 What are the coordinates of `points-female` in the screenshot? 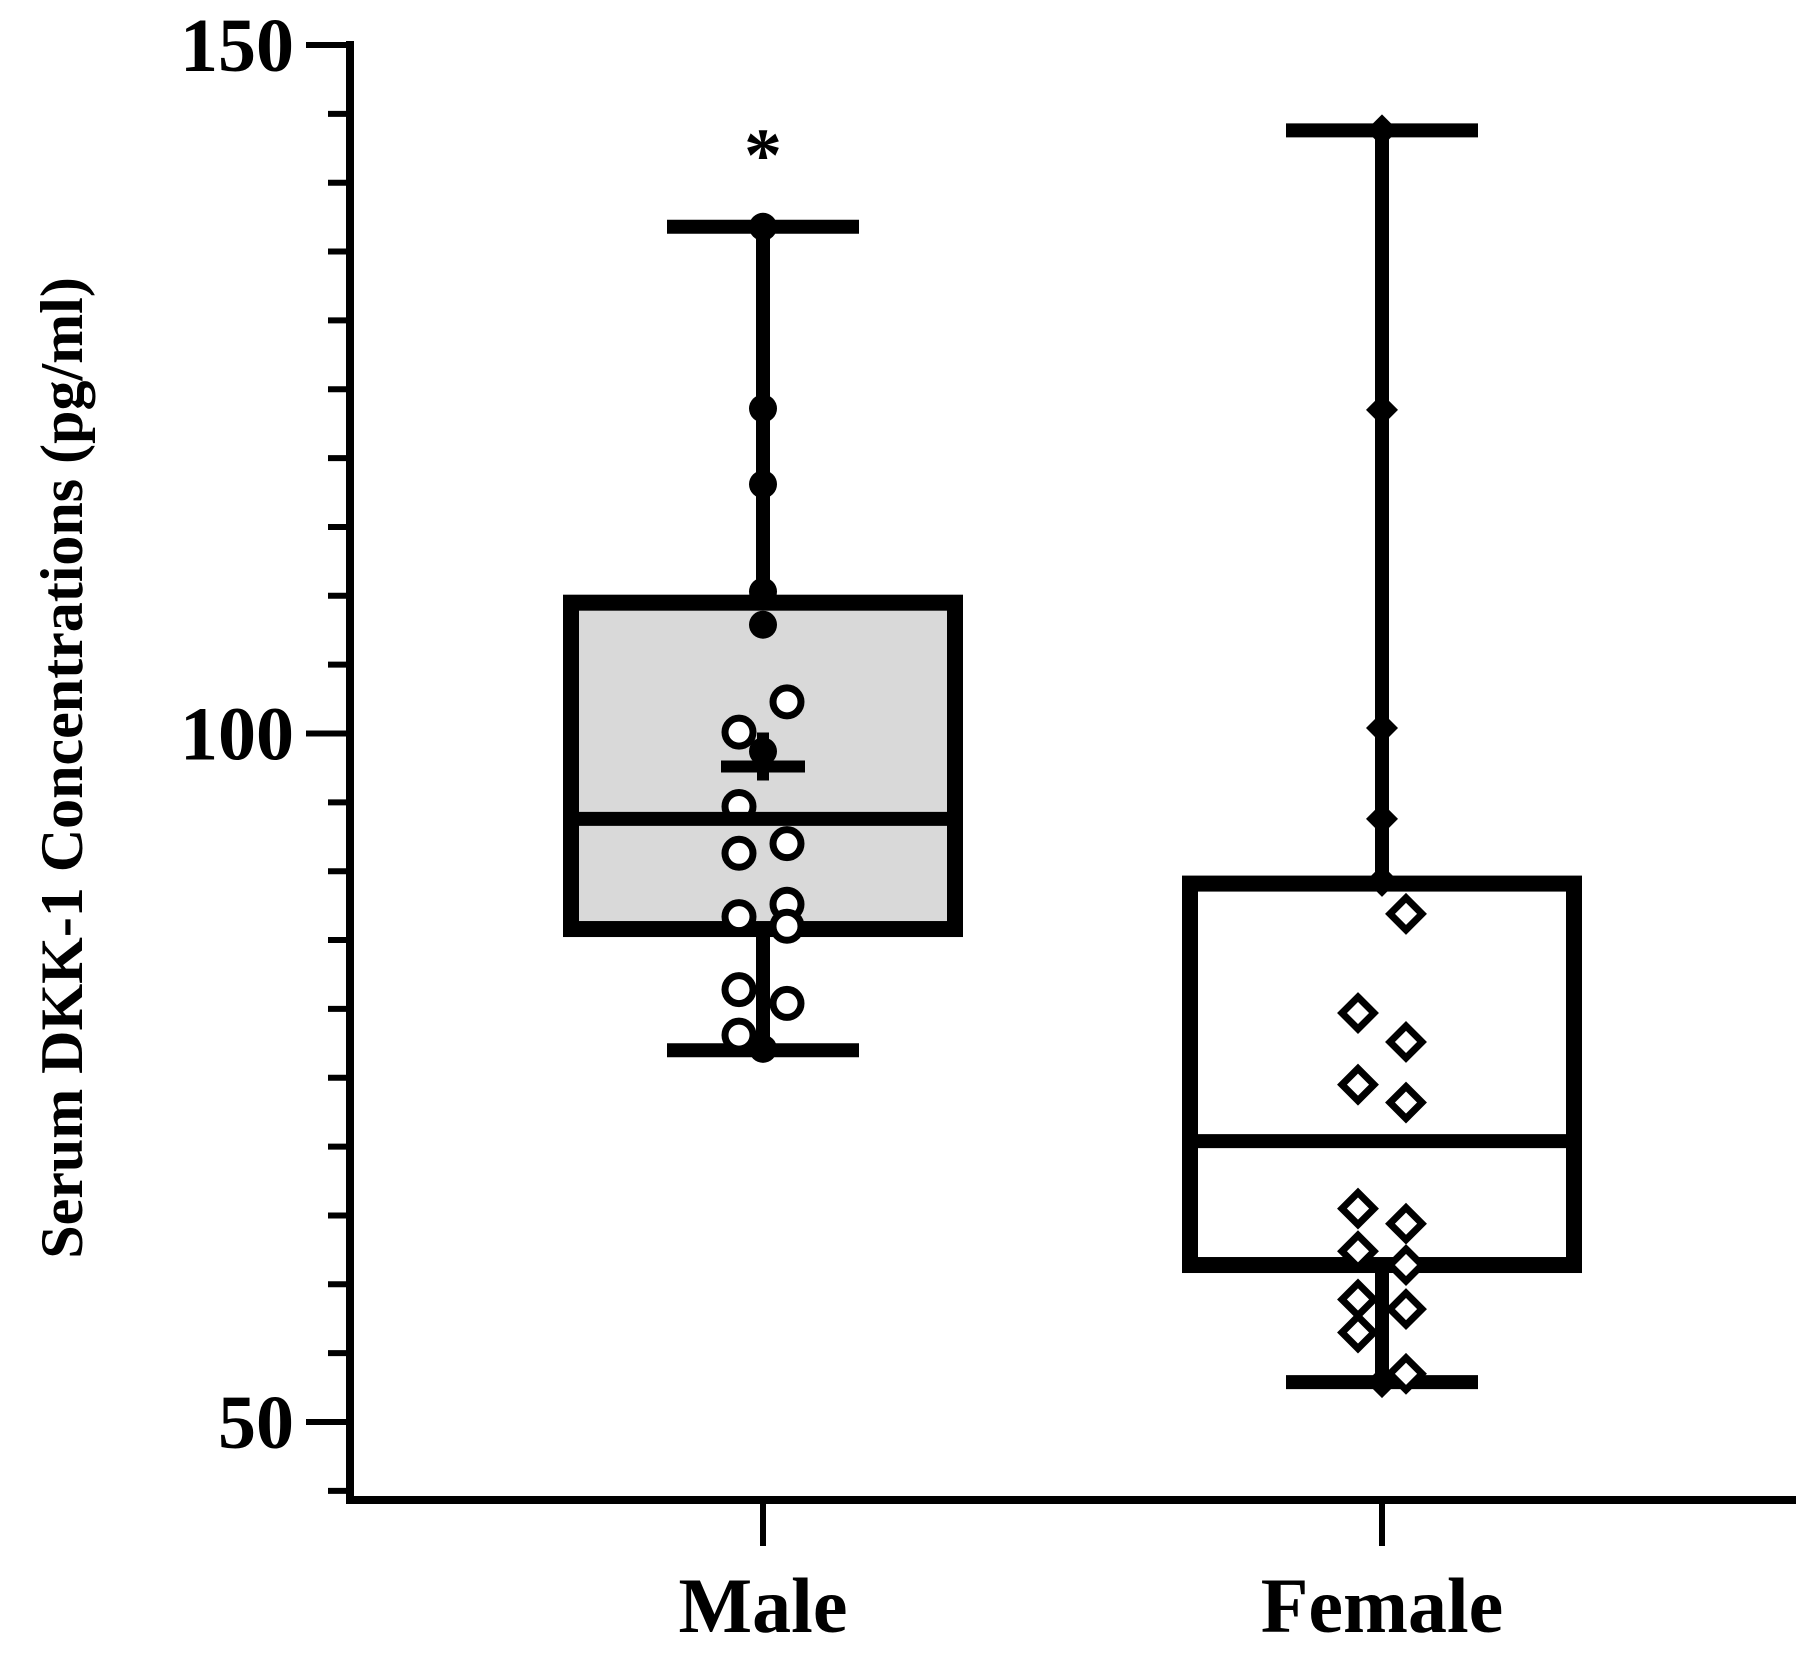 It's located at (1382, 756).